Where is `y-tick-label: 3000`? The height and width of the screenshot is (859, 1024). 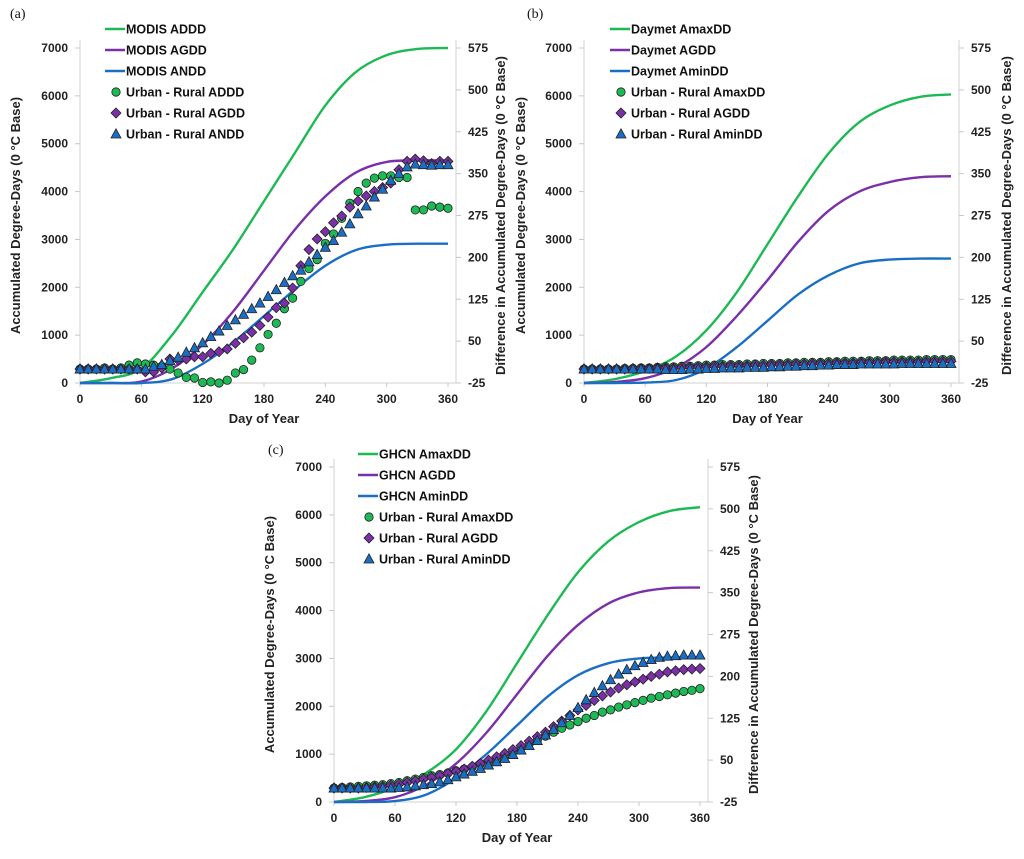
y-tick-label: 3000 is located at coordinates (558, 239).